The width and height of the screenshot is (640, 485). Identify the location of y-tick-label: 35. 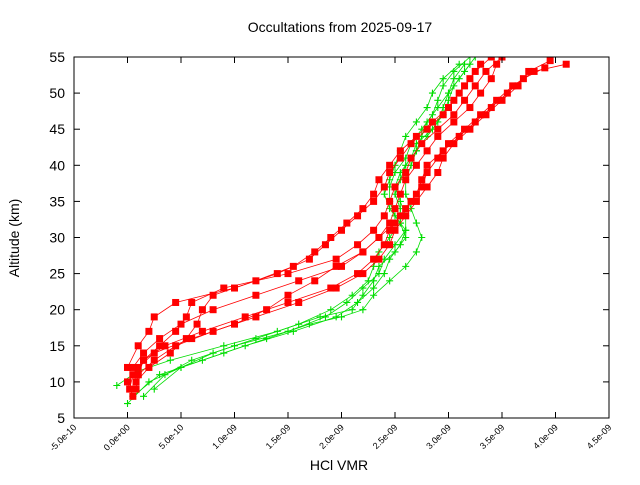
(57, 201).